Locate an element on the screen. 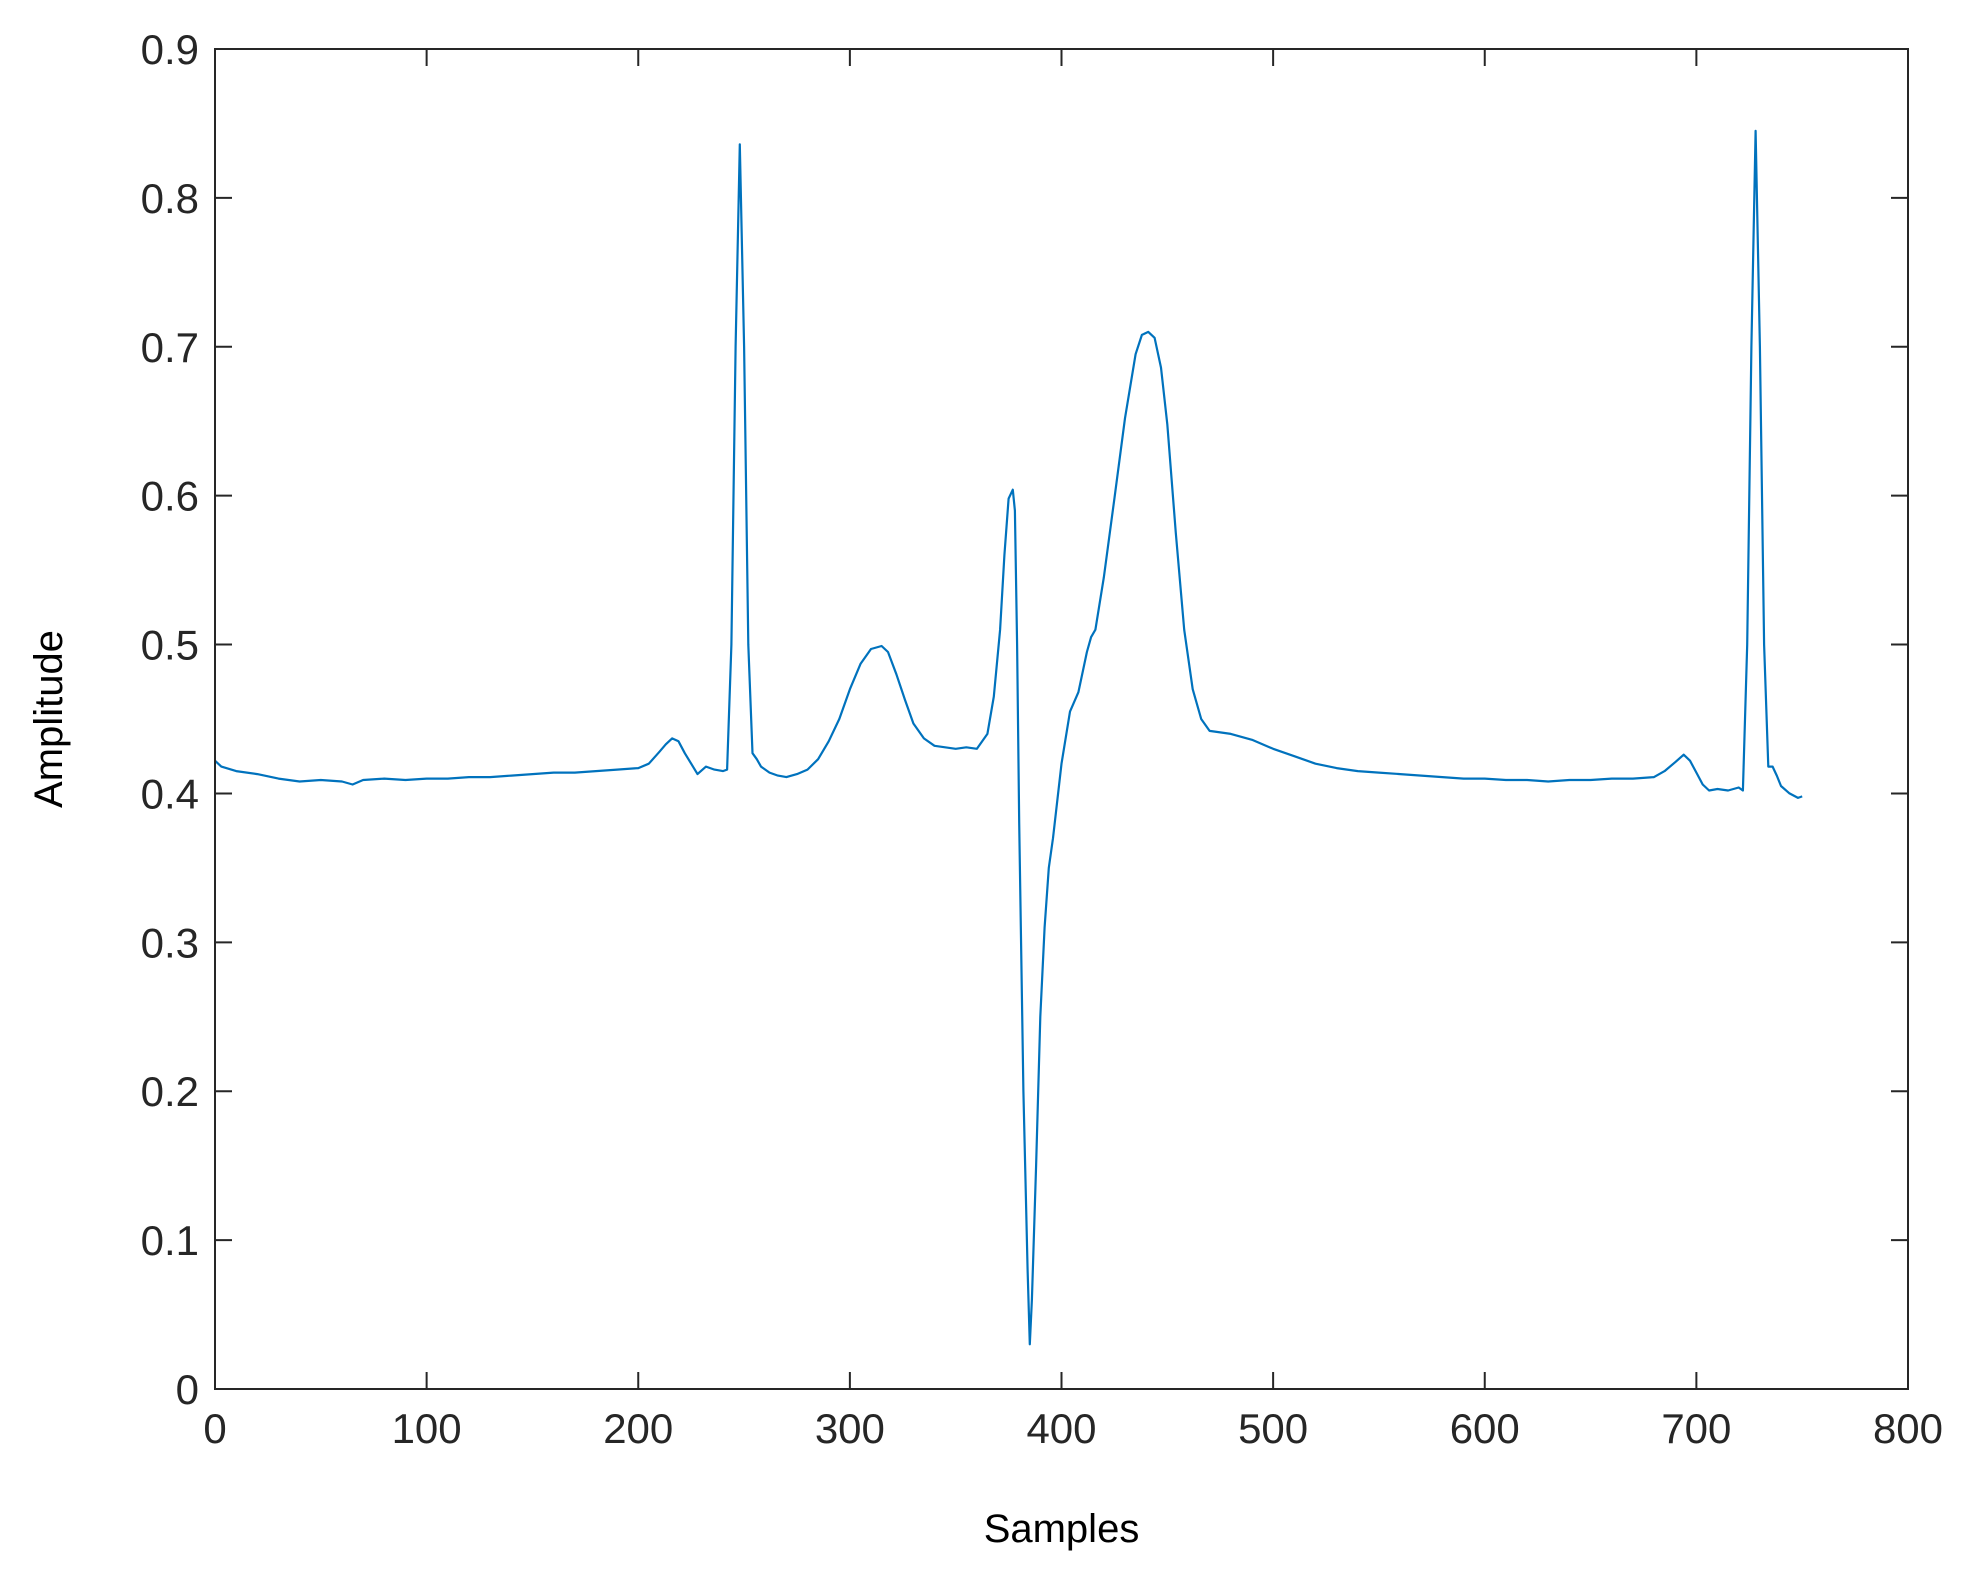 The image size is (1974, 1571). y-tick-label: 0.5 is located at coordinates (170, 645).